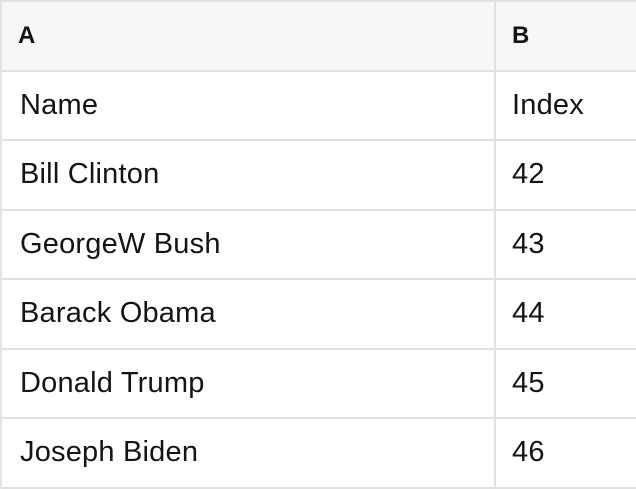  What do you see at coordinates (565, 36) in the screenshot?
I see `column-header-b: B` at bounding box center [565, 36].